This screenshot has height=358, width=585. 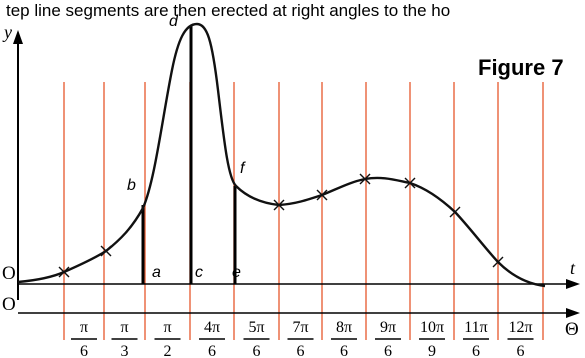 I want to click on tick-numerator: 7π, so click(x=300, y=327).